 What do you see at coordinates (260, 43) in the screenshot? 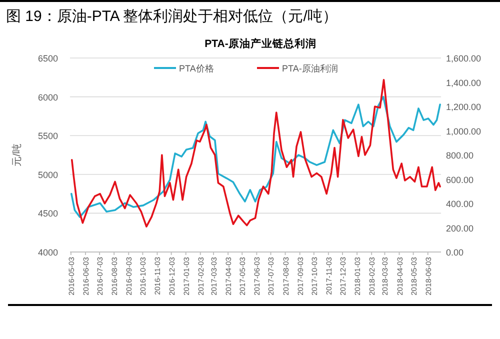
I see `chart-subtitle: PTA-原油产业链总利润` at bounding box center [260, 43].